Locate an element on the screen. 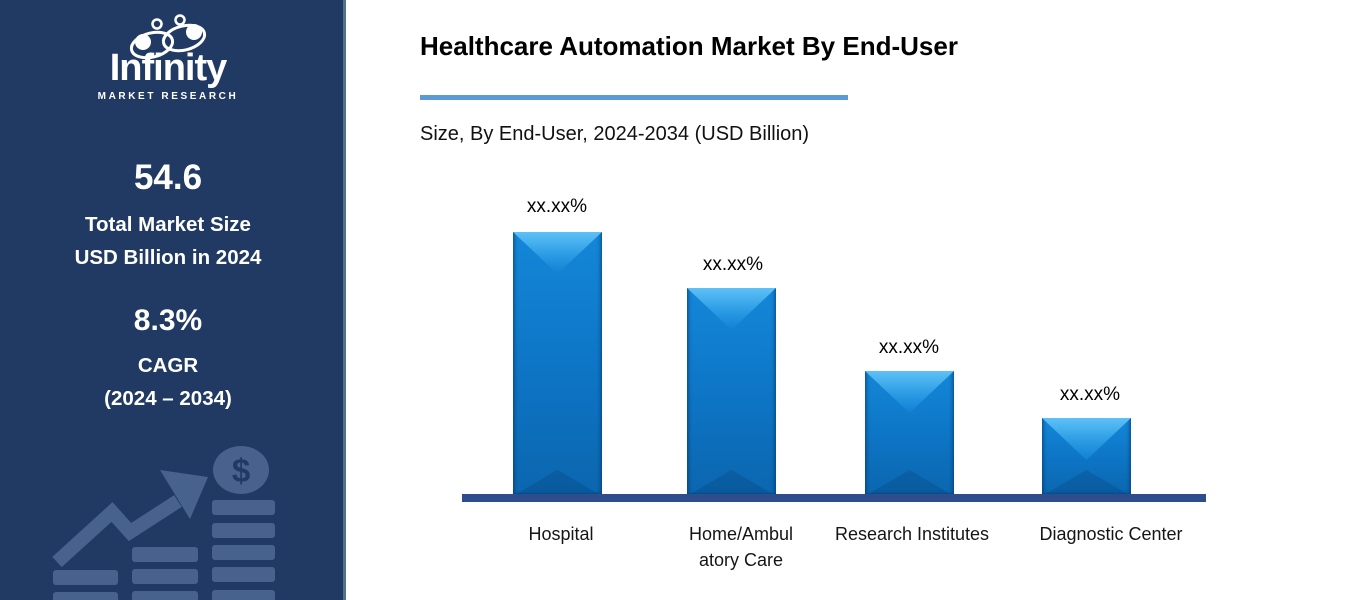 This screenshot has width=1359, height=600. growth-chart-dollar-icon: $ is located at coordinates (163, 523).